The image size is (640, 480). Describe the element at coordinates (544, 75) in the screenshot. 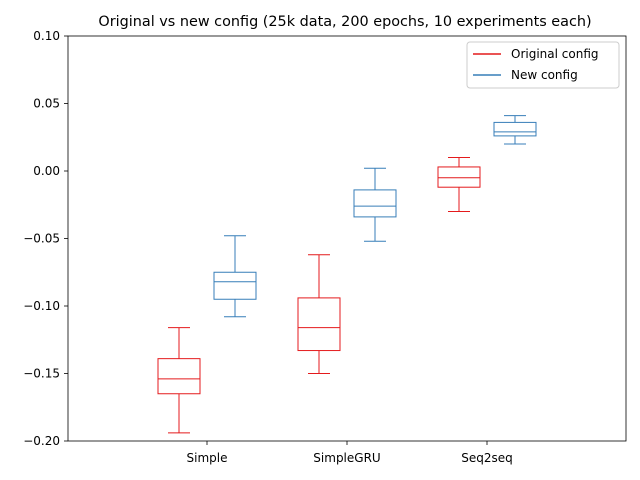

I see `legend-label: New config` at that location.